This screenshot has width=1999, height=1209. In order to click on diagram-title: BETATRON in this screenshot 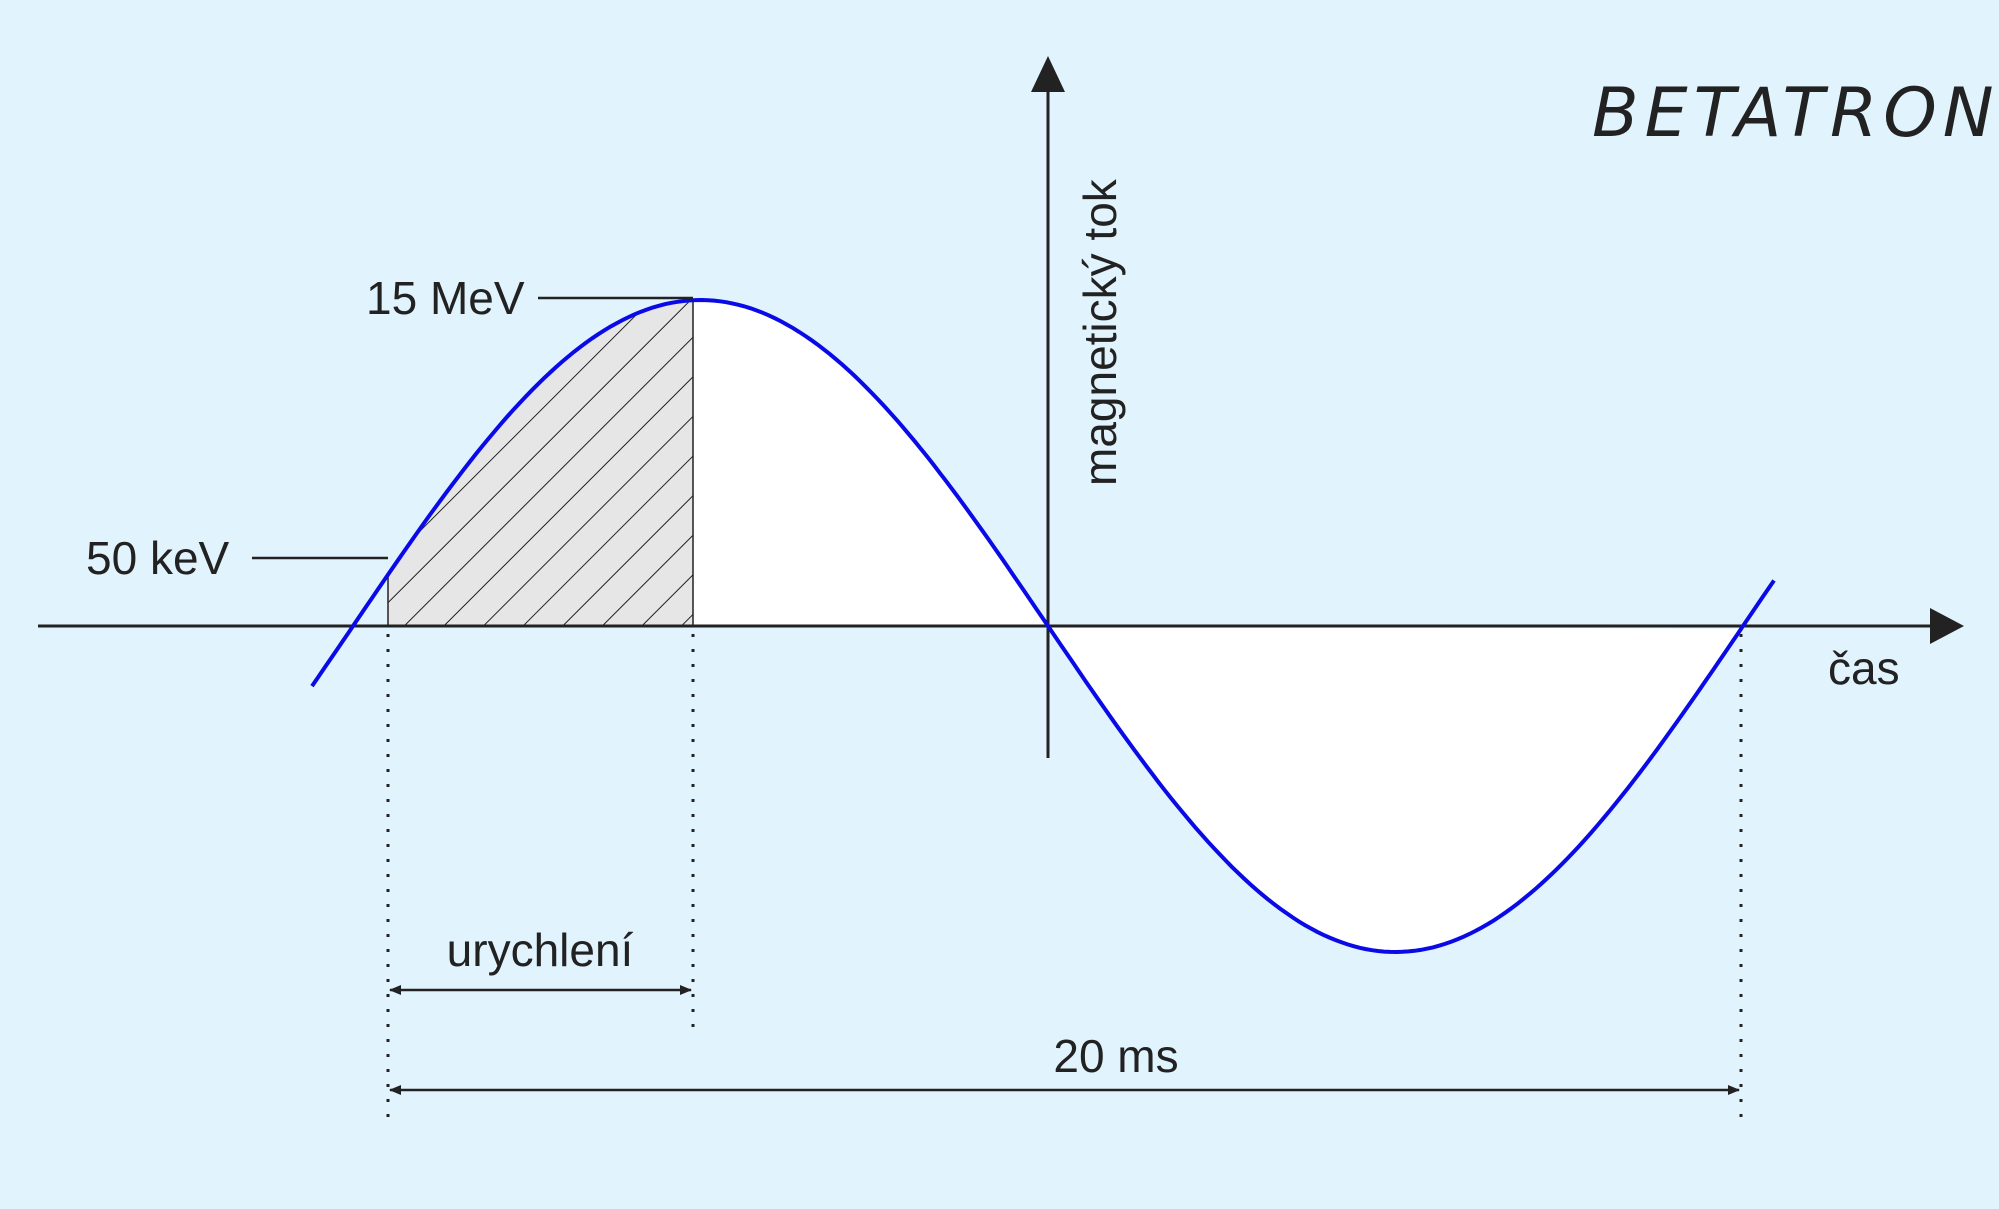, I will do `click(1795, 113)`.